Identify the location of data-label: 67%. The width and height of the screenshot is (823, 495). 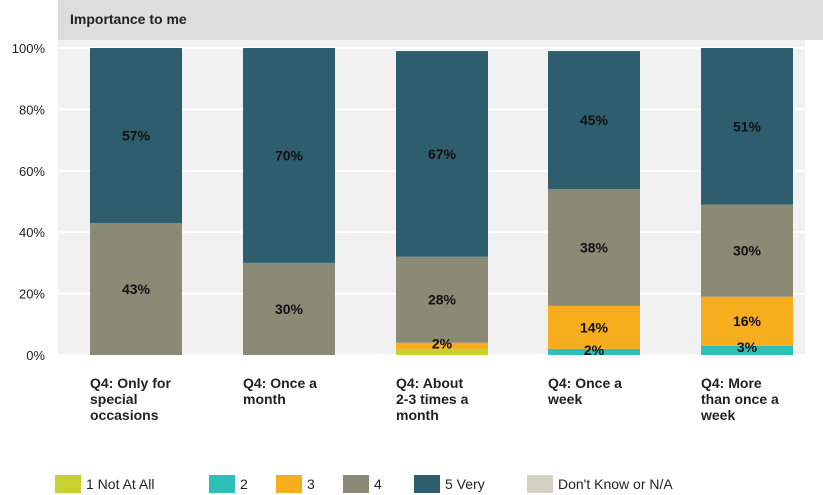
(442, 154).